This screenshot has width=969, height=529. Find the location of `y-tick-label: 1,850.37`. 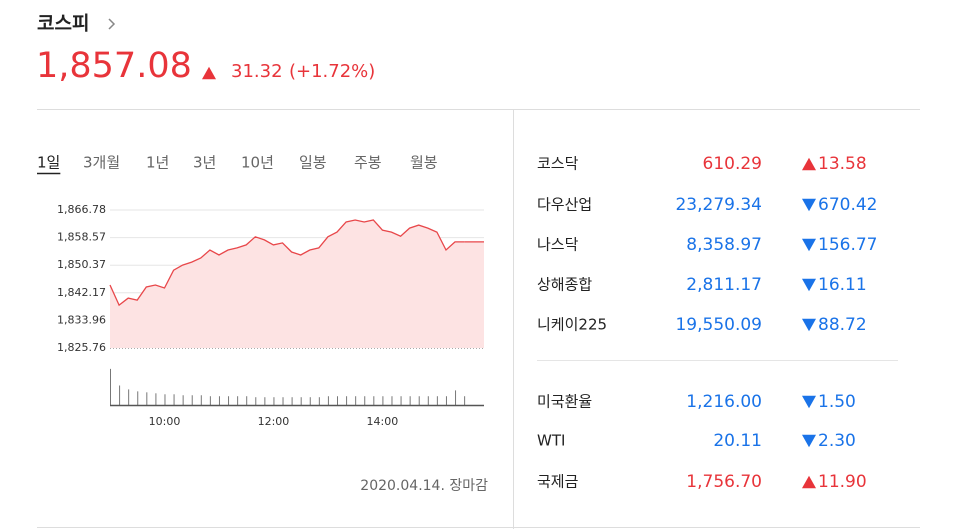

y-tick-label: 1,850.37 is located at coordinates (81, 264).